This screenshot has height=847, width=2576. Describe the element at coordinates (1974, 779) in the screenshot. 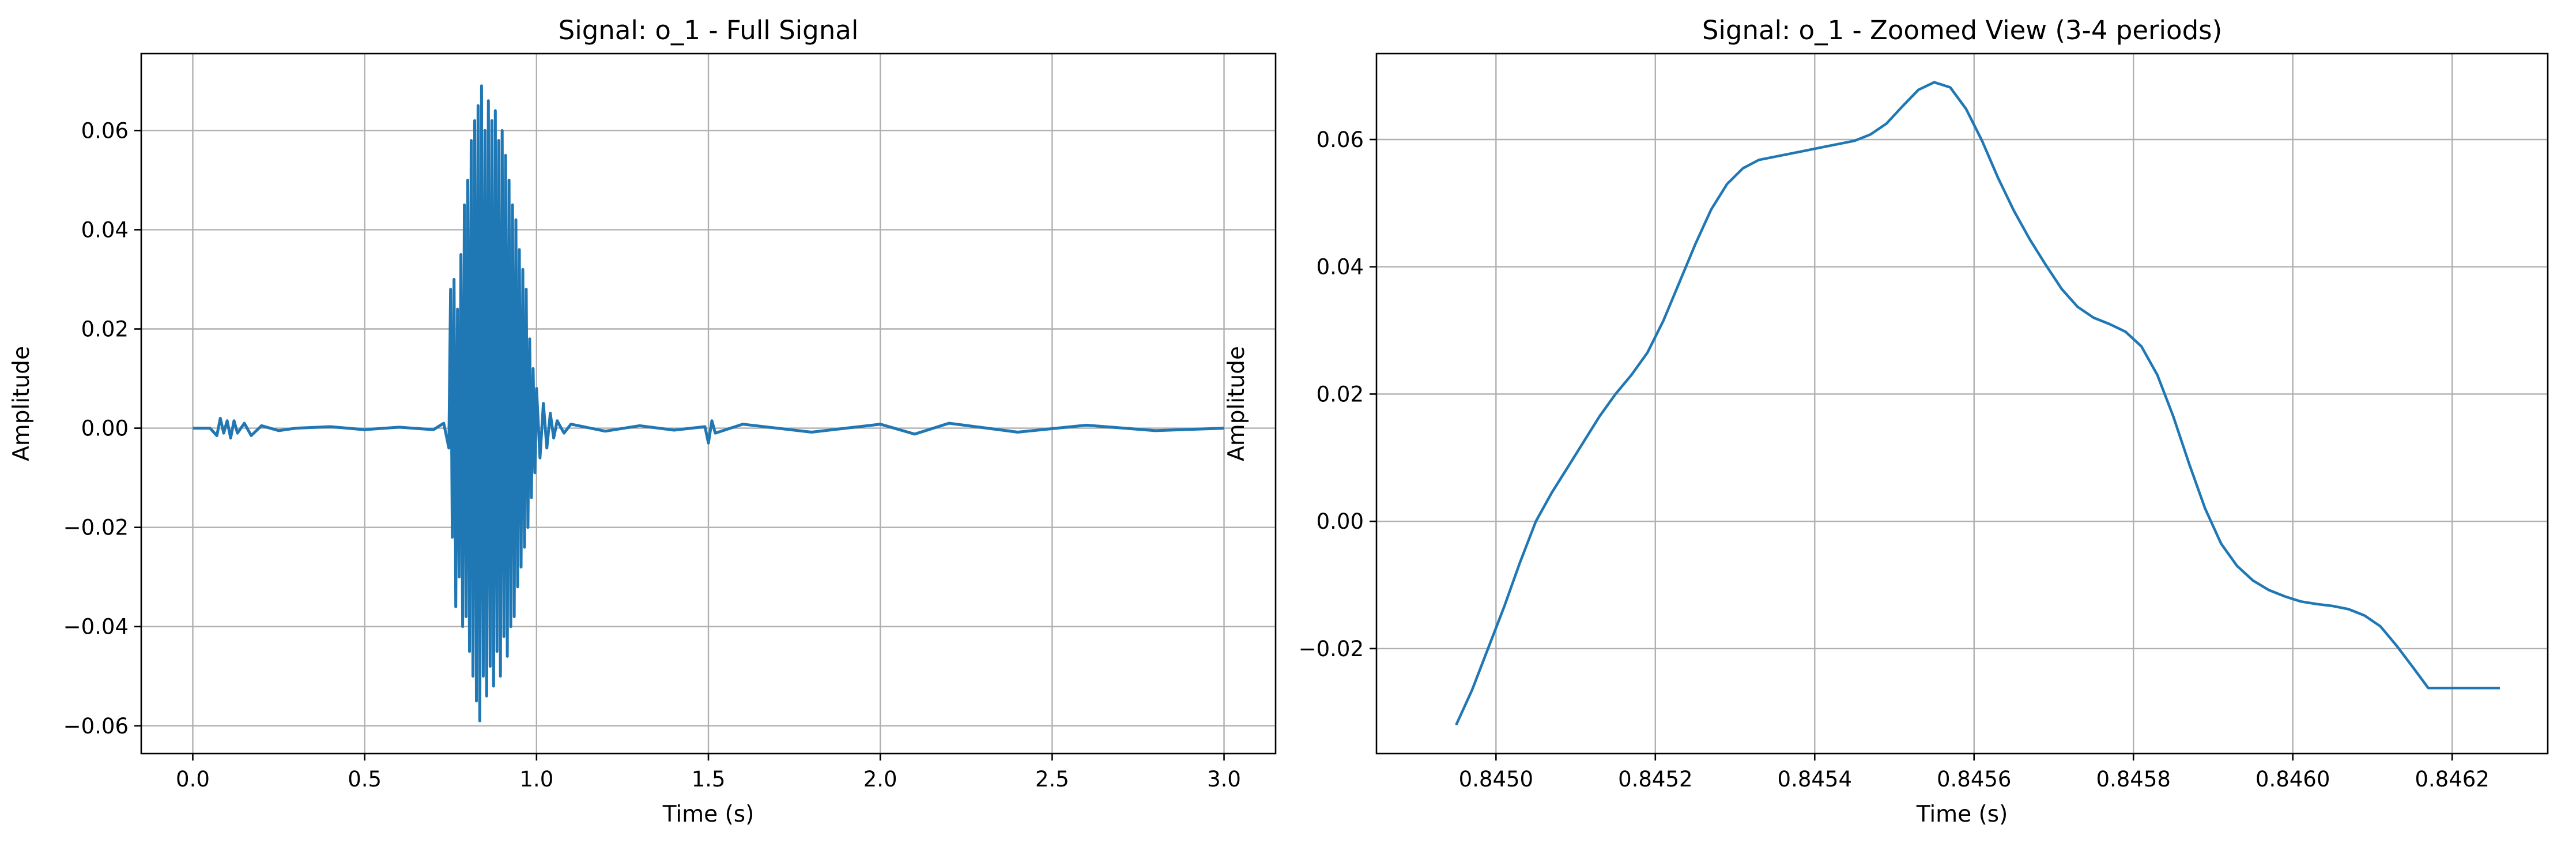

I see `x-tick-label: 0.8456` at that location.